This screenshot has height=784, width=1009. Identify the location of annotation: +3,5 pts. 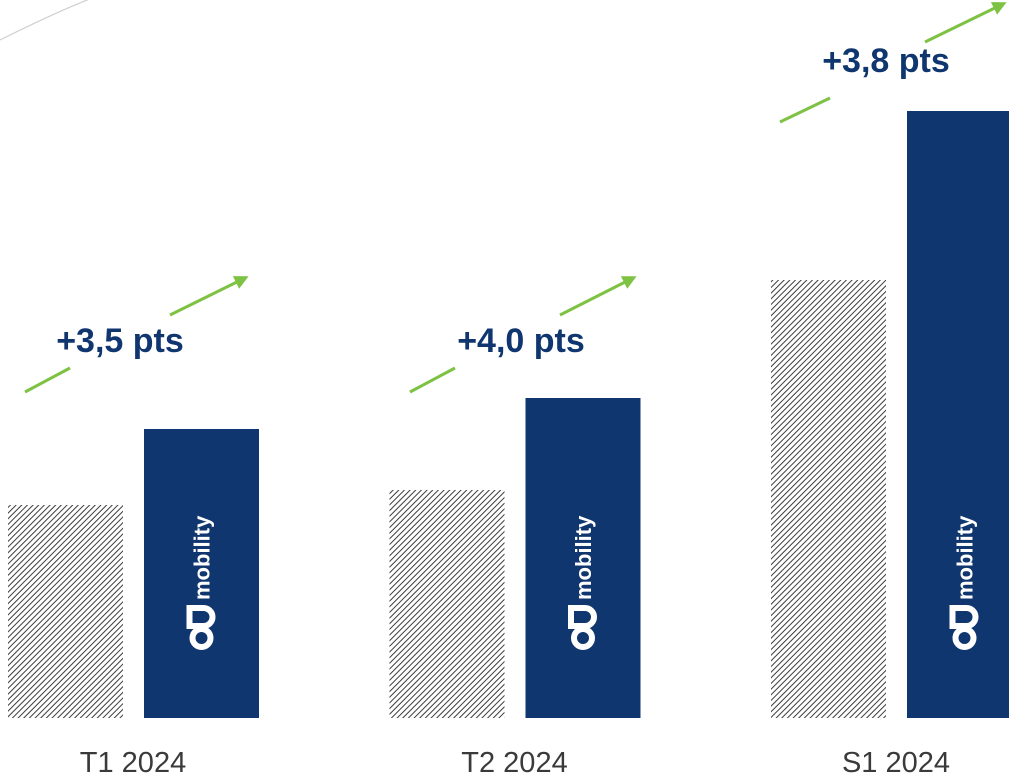
(120, 341).